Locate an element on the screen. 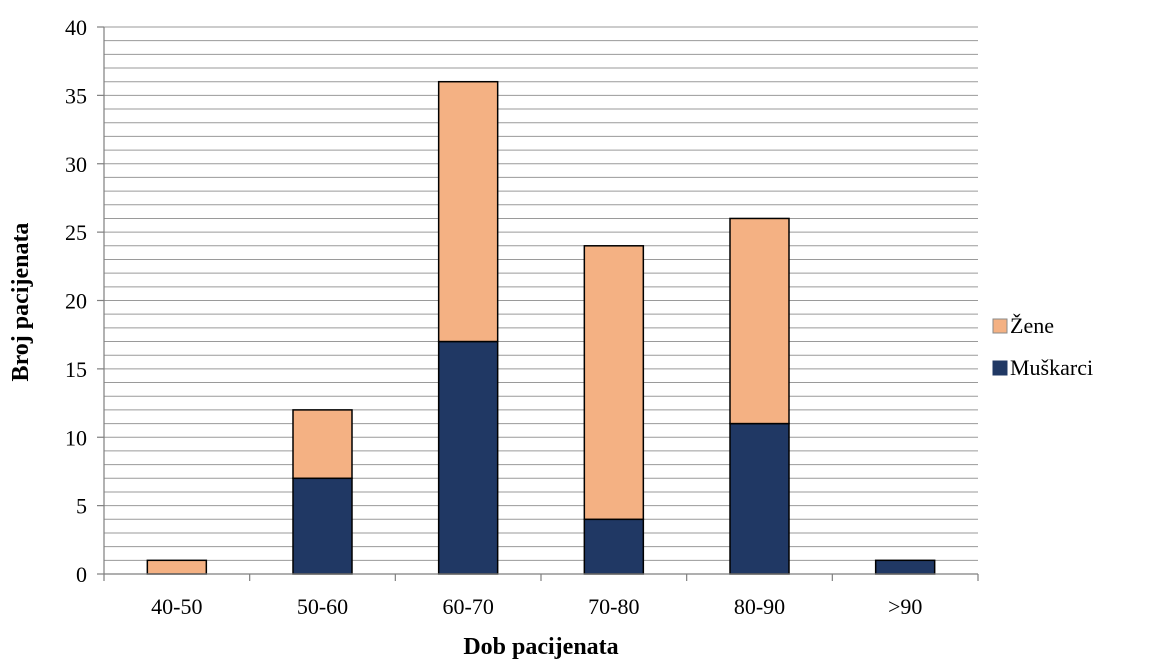  y-tick-labels: 0 5 10 15 20 25 30 35 40 is located at coordinates (76, 301).